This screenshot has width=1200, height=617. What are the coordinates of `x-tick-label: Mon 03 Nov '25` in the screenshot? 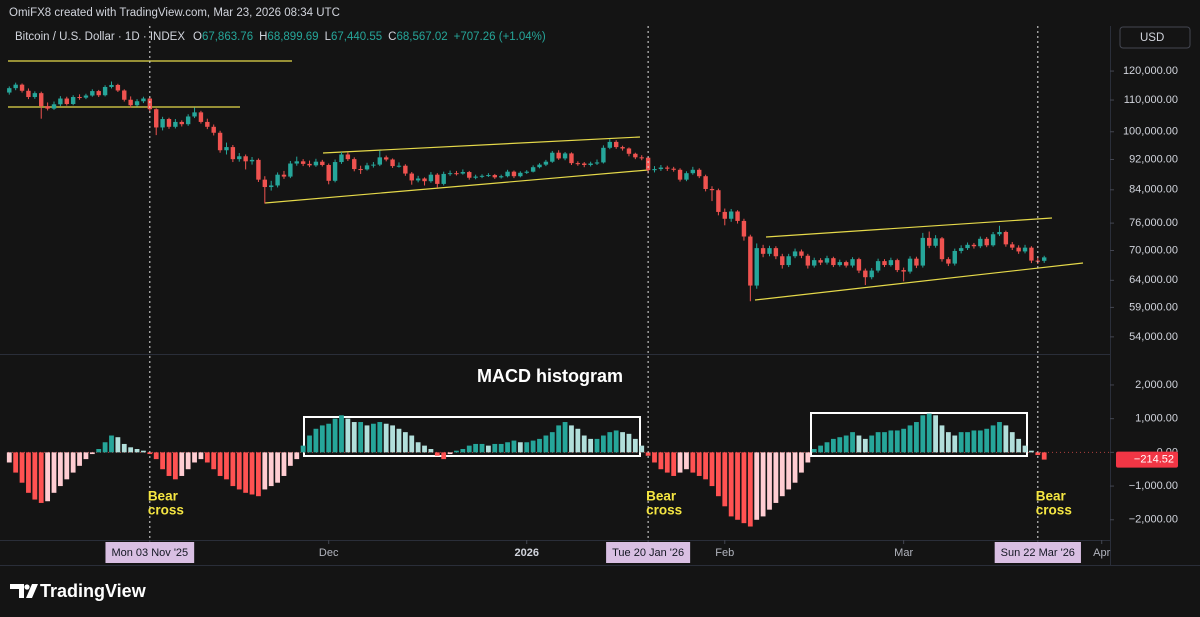 It's located at (149, 553).